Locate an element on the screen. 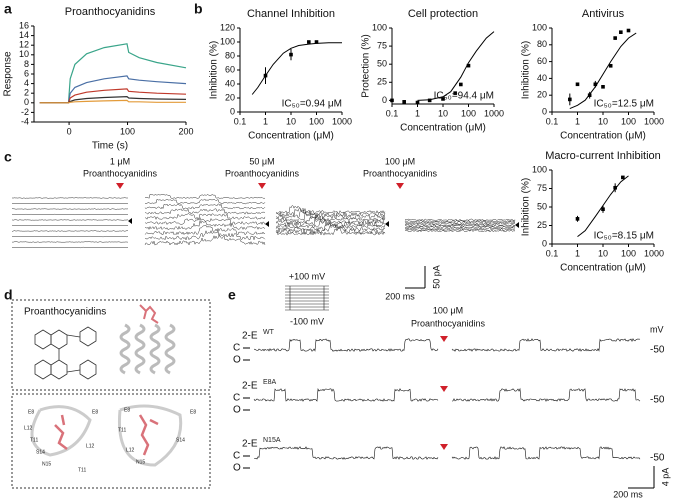 The width and height of the screenshot is (685, 499). trace-variant: WT is located at coordinates (269, 332).